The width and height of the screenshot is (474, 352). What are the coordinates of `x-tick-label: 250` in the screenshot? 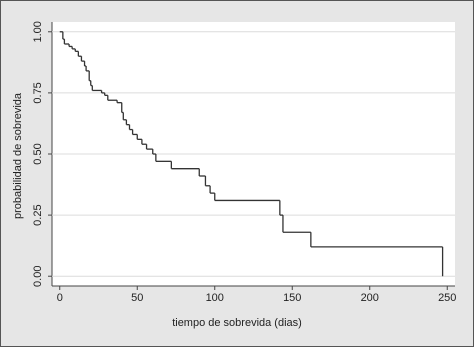 It's located at (447, 298).